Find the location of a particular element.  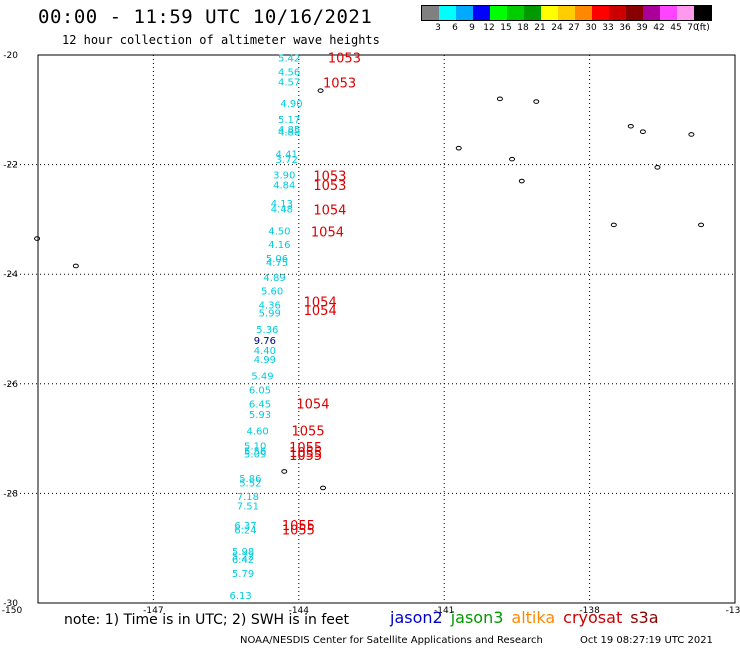

swh-label: 3.72 is located at coordinates (287, 160).